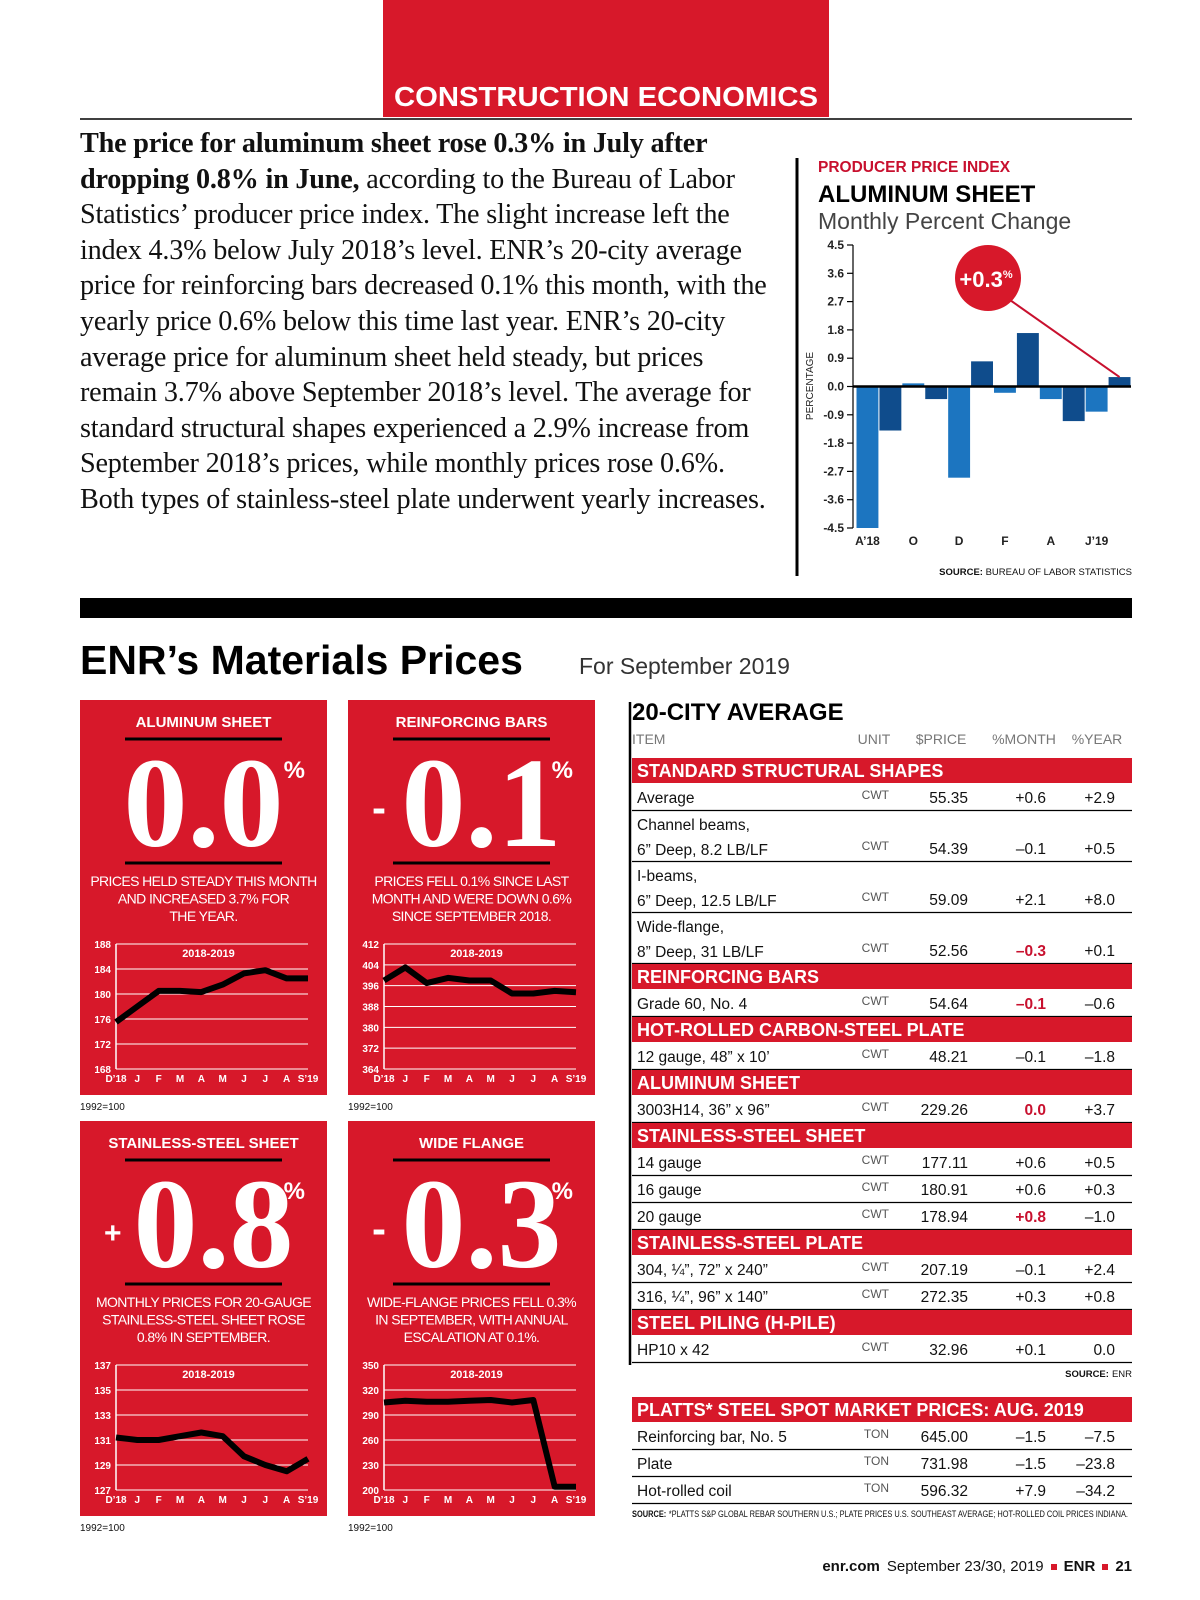 The height and width of the screenshot is (1600, 1200). I want to click on y-tick-label: 320, so click(370, 1391).